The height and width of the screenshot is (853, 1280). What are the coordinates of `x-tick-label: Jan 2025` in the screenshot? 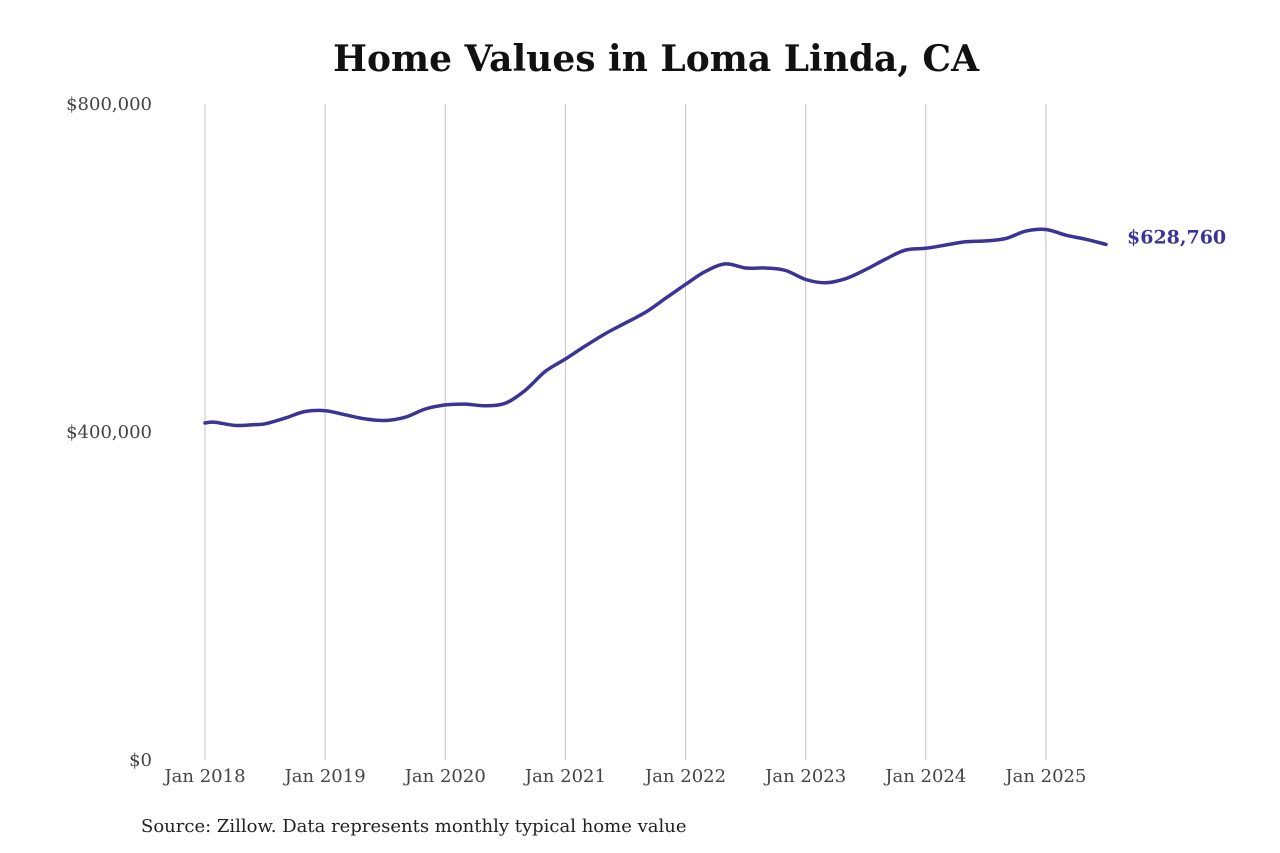 It's located at (1044, 776).